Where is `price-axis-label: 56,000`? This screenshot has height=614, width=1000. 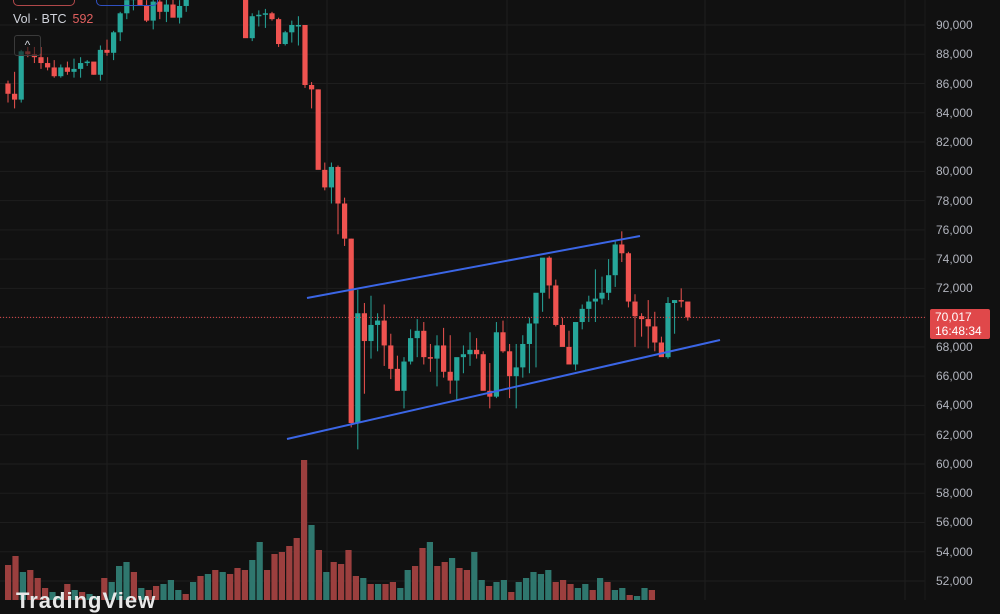
price-axis-label: 56,000 is located at coordinates (966, 522).